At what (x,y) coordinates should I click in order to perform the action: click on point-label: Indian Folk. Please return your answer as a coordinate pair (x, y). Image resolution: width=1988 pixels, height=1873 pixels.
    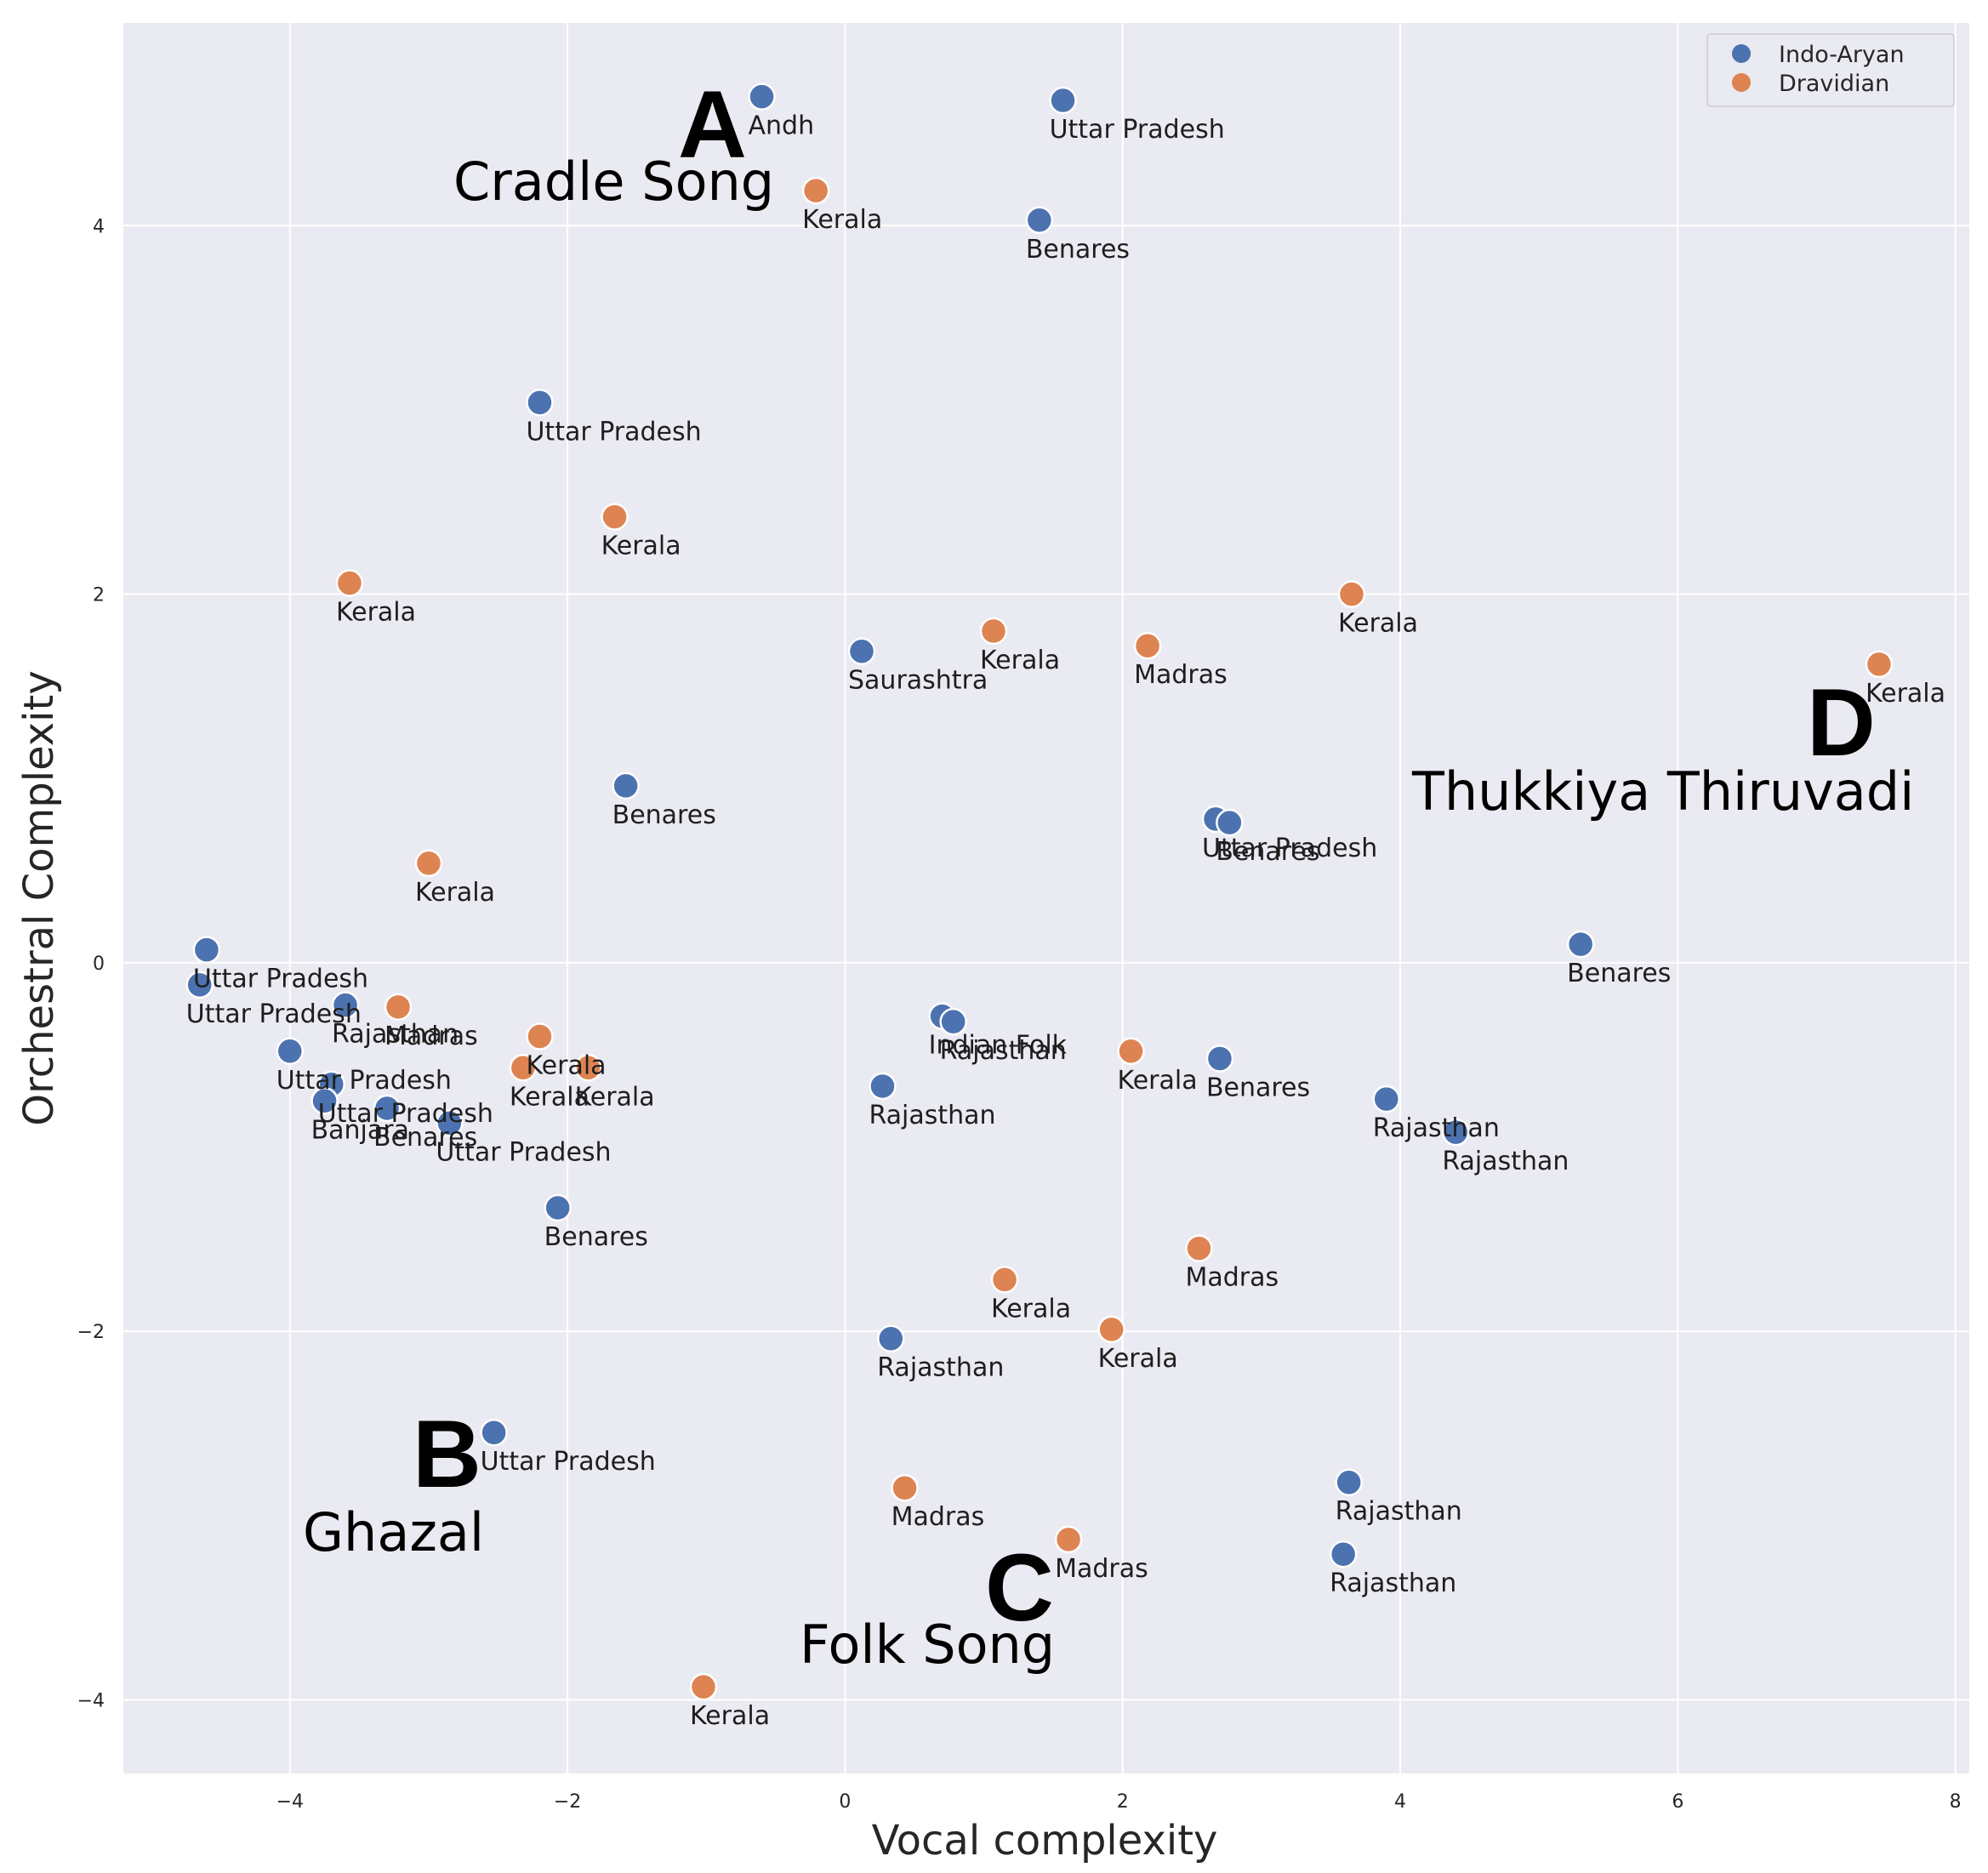
    Looking at the image, I should click on (999, 1046).